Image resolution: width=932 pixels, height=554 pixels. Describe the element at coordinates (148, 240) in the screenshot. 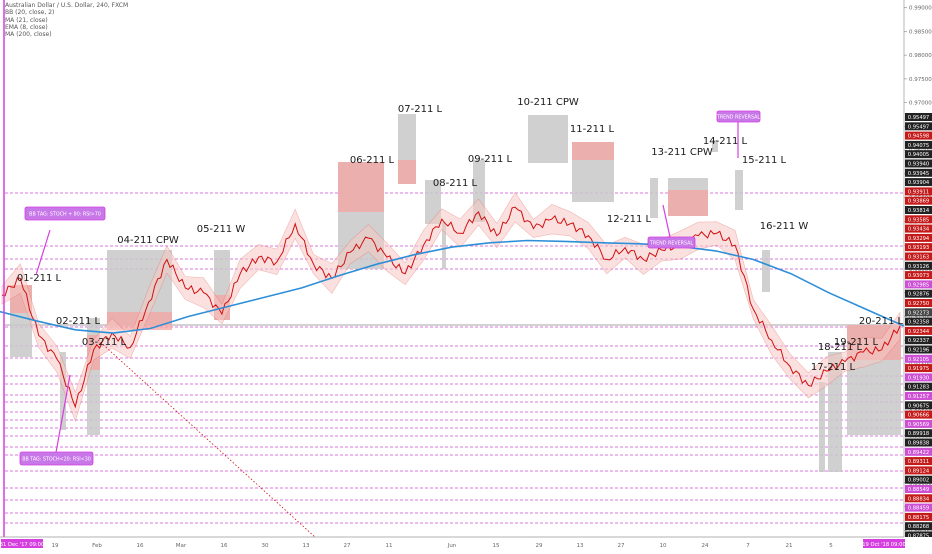

I see `pattern-label: 04-211 CPW` at that location.